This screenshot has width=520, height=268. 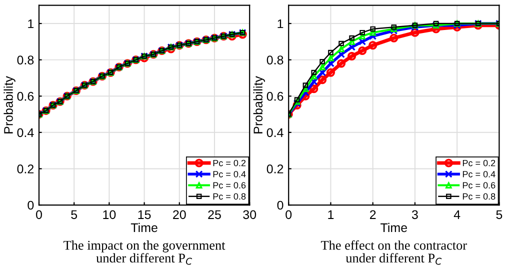 What do you see at coordinates (393, 252) in the screenshot?
I see `text: The effect on the contractor under different P$_{C}$` at bounding box center [393, 252].